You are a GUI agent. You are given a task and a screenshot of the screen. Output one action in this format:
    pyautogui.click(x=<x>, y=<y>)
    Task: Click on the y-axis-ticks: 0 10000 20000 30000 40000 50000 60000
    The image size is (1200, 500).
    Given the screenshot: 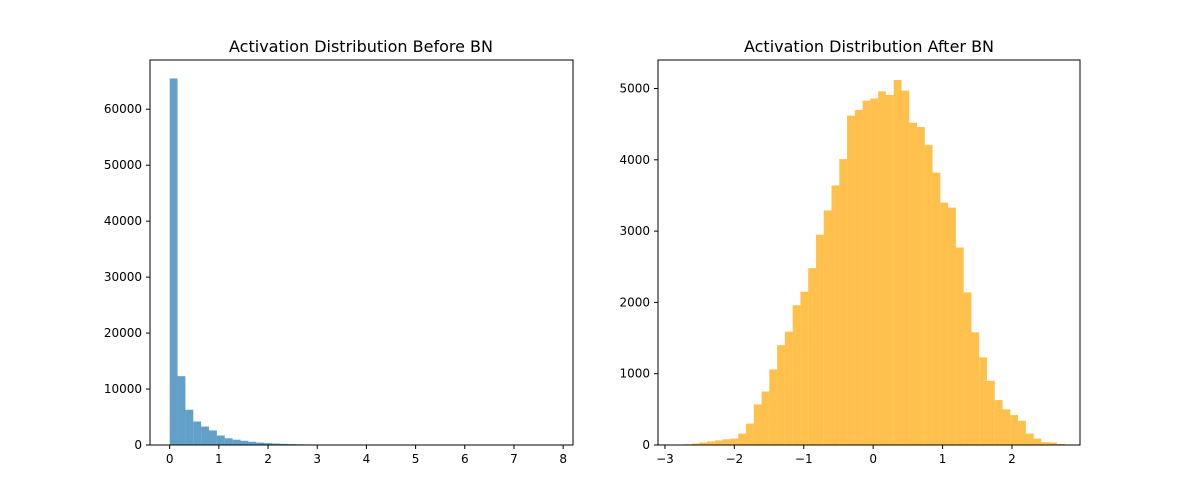 What is the action you would take?
    pyautogui.click(x=127, y=277)
    